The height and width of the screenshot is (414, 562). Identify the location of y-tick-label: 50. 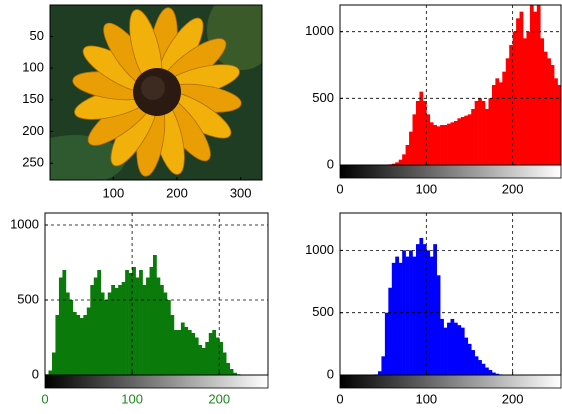
(37, 35).